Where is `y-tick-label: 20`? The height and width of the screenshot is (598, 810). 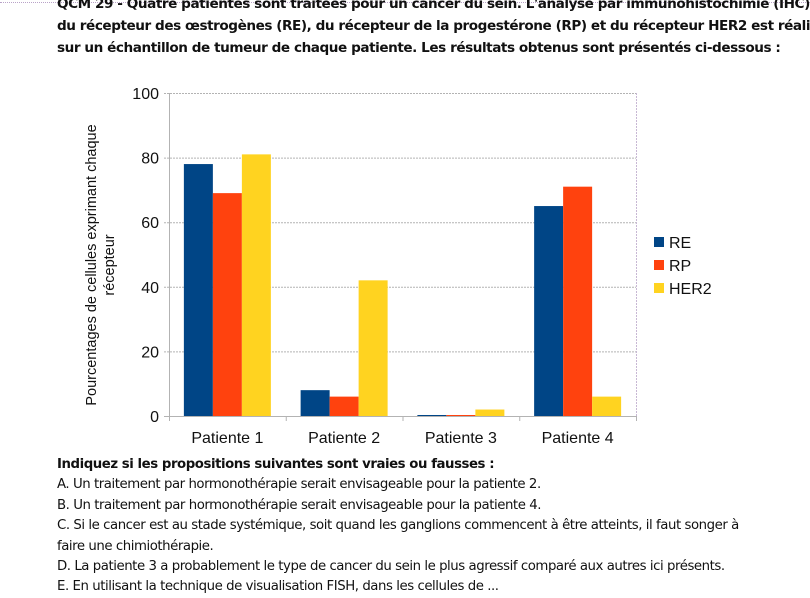
y-tick-label: 20 is located at coordinates (150, 352).